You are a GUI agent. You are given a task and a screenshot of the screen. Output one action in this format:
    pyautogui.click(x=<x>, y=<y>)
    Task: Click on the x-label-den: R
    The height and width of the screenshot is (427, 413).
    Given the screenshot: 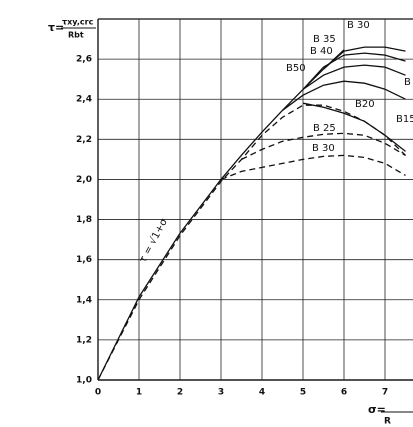 What is the action you would take?
    pyautogui.click(x=387, y=422)
    